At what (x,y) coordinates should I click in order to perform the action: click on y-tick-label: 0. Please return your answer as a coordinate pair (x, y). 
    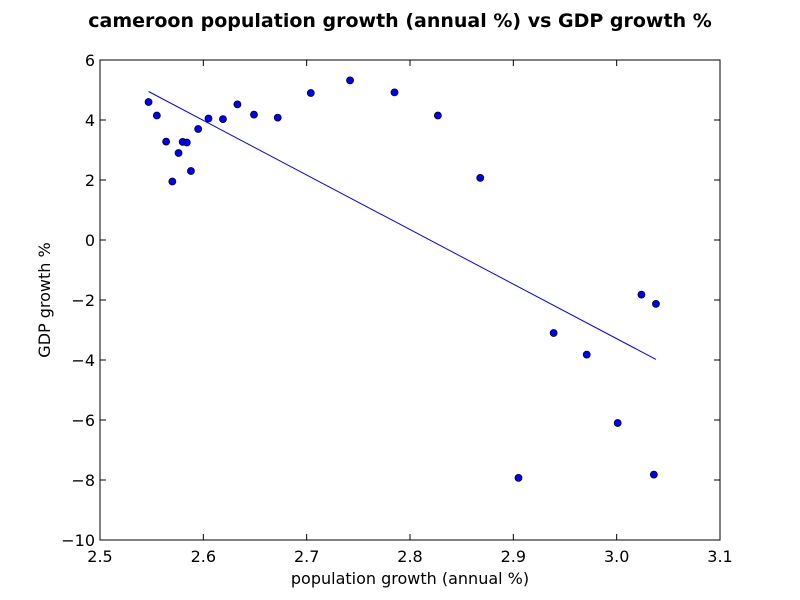
    Looking at the image, I should click on (90, 240).